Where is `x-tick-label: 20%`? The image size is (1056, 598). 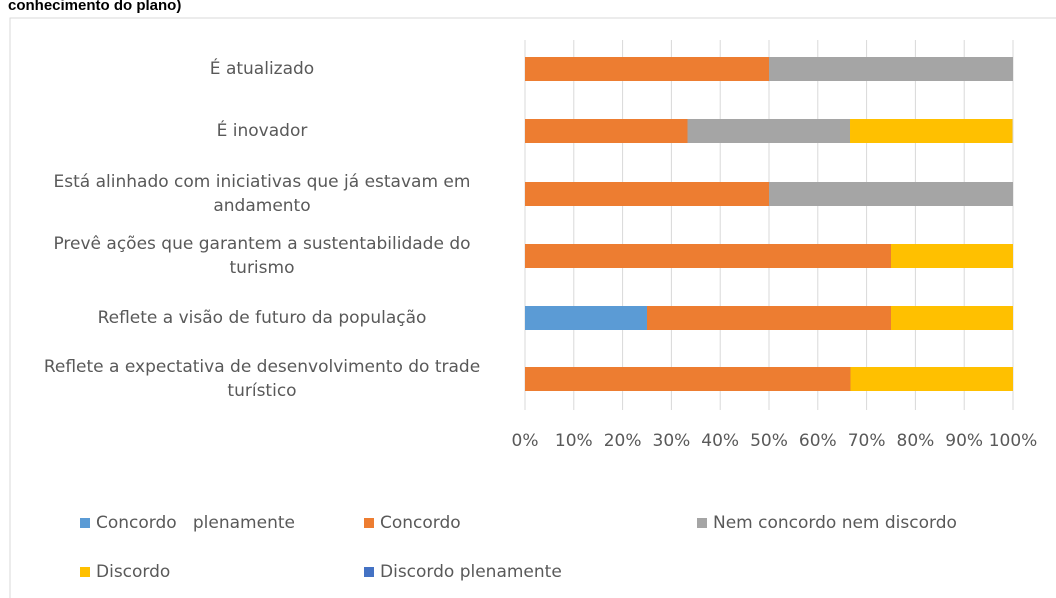 x-tick-label: 20% is located at coordinates (623, 441).